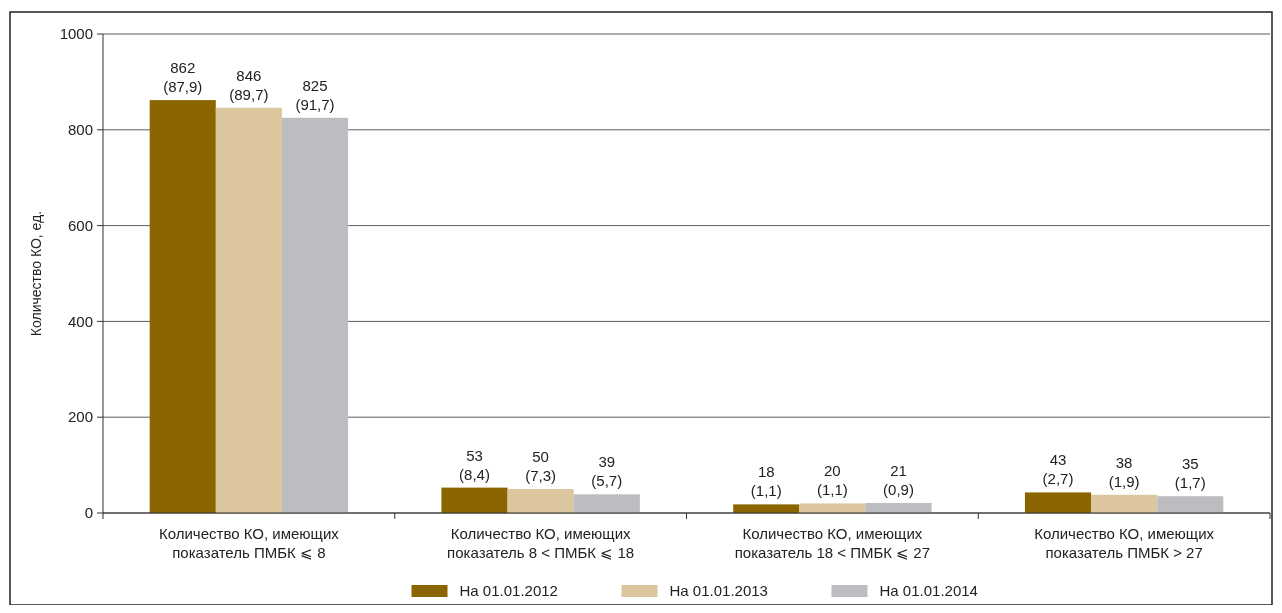 The image size is (1282, 613). Describe the element at coordinates (508, 591) in the screenshot. I see `legend-label: На 01.01.2012` at that location.